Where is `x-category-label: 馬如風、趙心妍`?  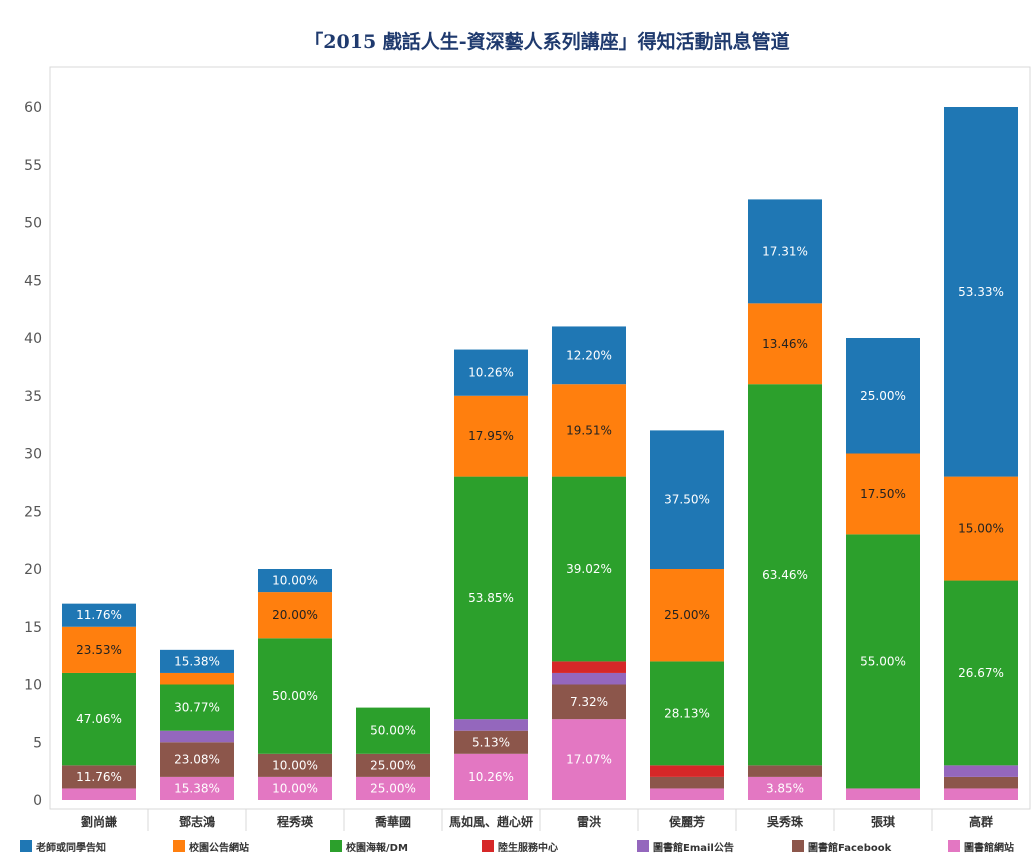
x-category-label: 馬如風、趙心妍 is located at coordinates (491, 821).